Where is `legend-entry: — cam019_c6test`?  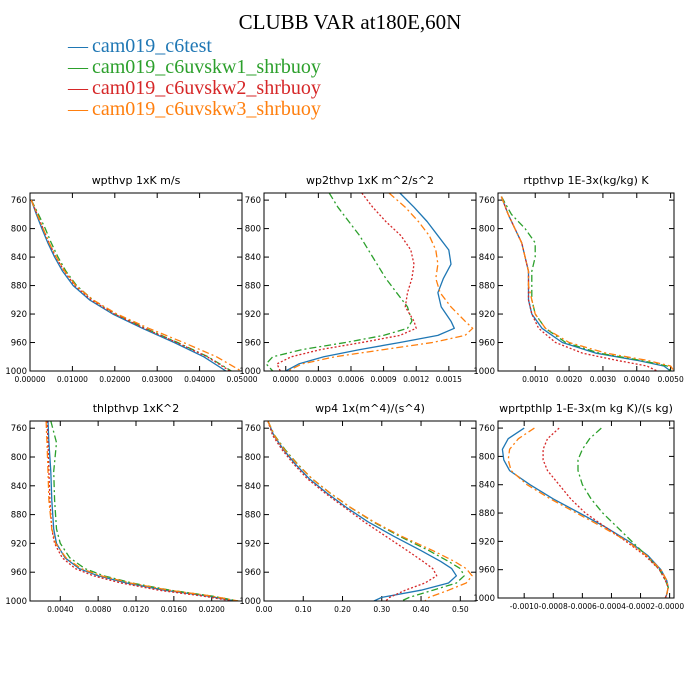
legend-entry: — cam019_c6test is located at coordinates (194, 46).